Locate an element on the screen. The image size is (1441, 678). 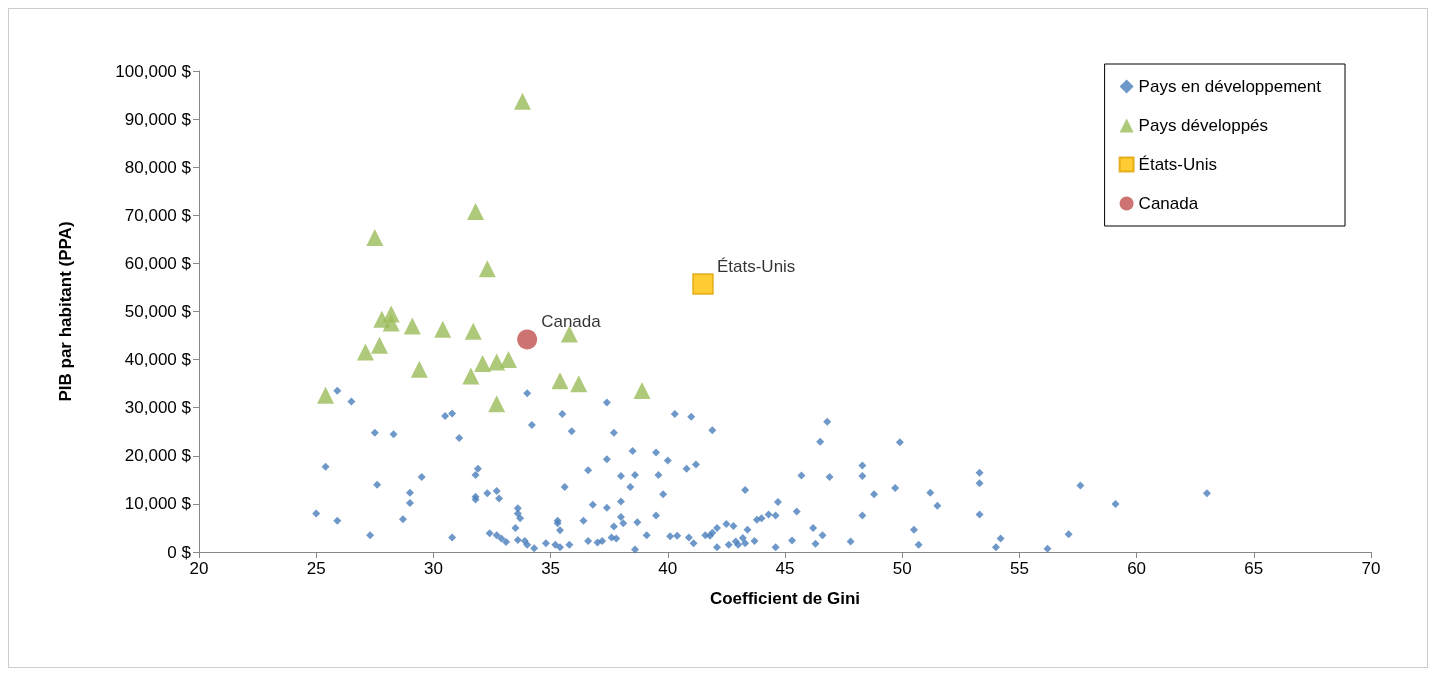
y-tick-label: 20,000 $ is located at coordinates (158, 456).